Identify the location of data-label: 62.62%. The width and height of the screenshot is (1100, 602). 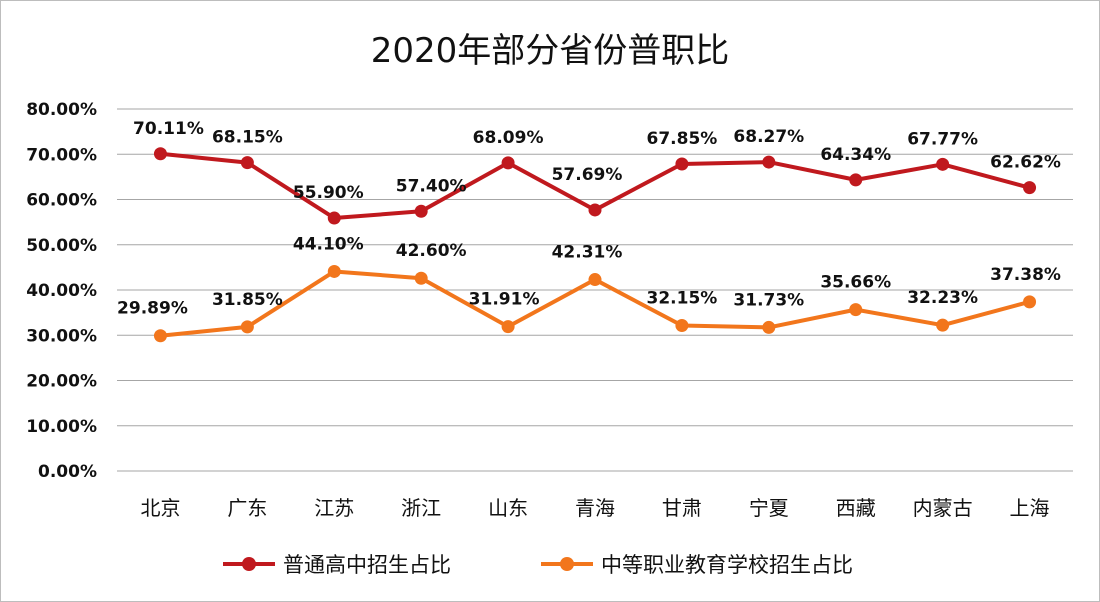
(1025, 163).